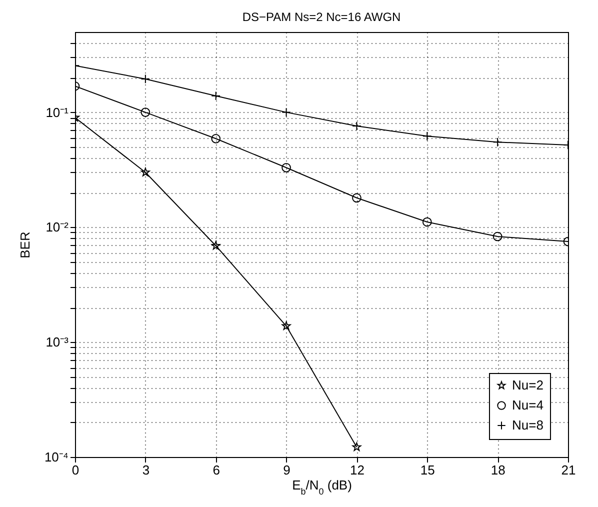  I want to click on x-tick-label: 21, so click(568, 470).